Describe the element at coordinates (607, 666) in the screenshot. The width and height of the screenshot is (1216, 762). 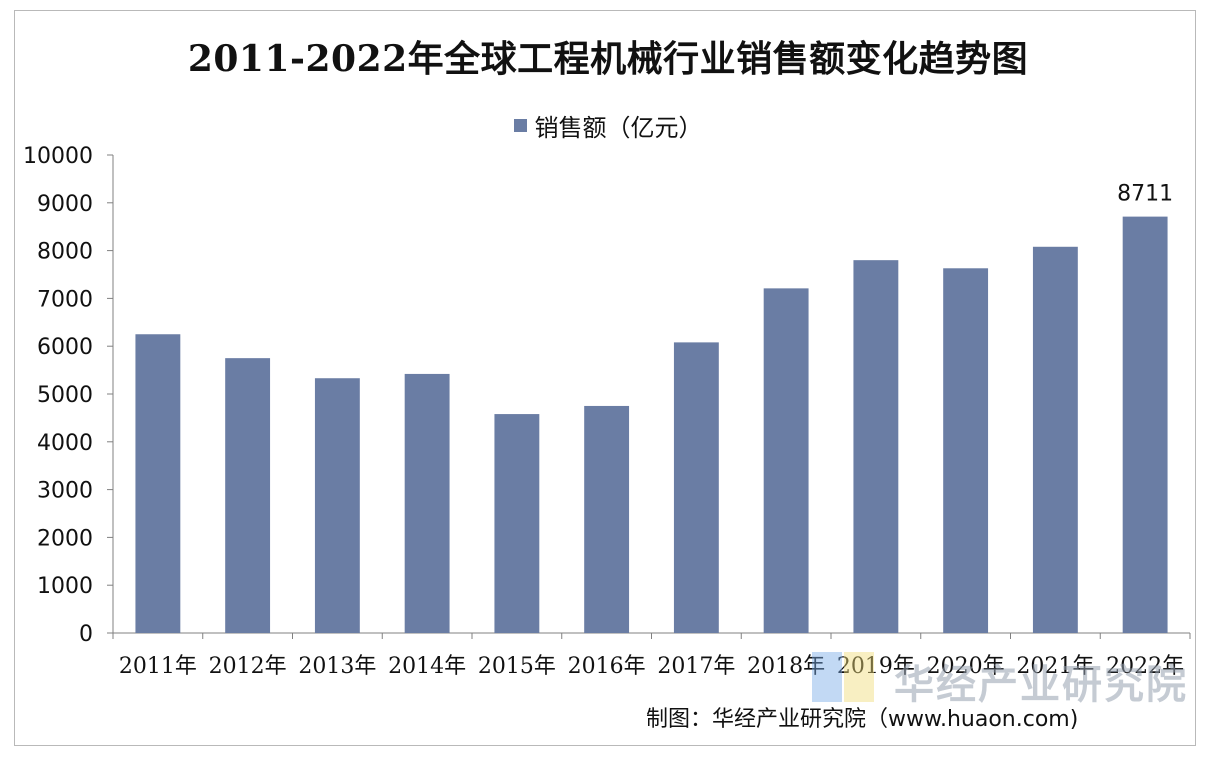
I see `x-tick-label: 2016年` at that location.